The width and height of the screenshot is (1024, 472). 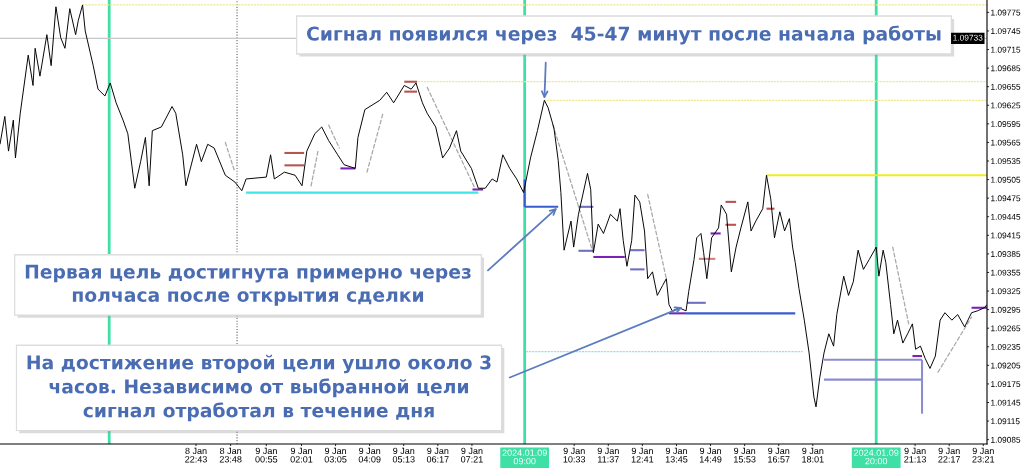 I want to click on y-tick-label: 1.09445, so click(x=1006, y=216).